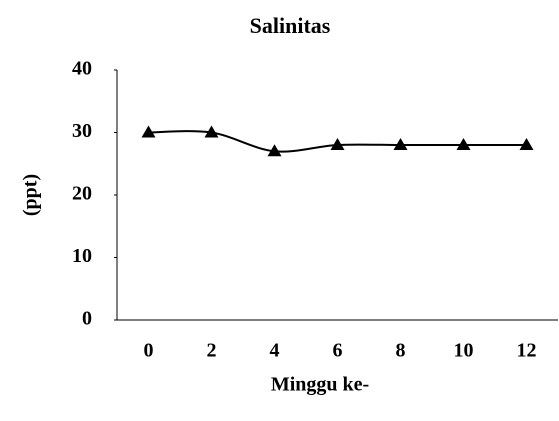 This screenshot has height=421, width=559. What do you see at coordinates (290, 25) in the screenshot?
I see `chart-title: Salinitas` at bounding box center [290, 25].